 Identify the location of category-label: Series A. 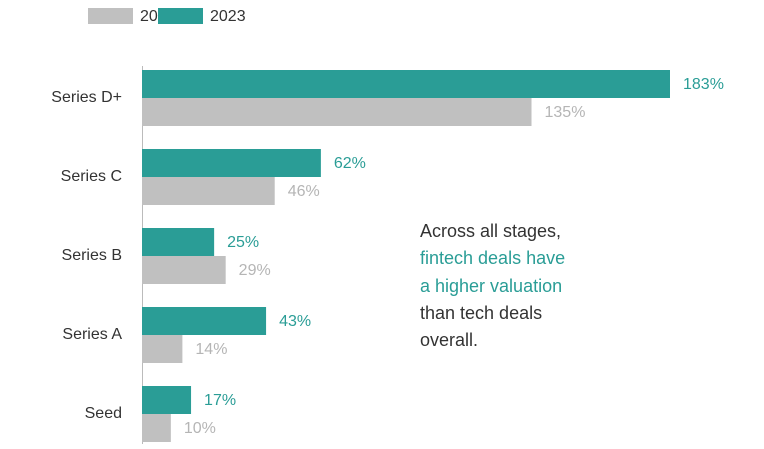
(92, 334).